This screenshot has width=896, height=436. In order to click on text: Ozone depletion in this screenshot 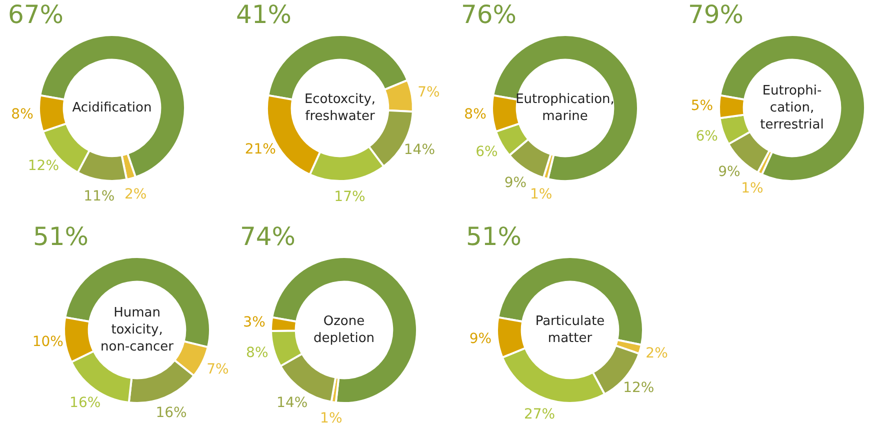, I will do `click(344, 330)`.